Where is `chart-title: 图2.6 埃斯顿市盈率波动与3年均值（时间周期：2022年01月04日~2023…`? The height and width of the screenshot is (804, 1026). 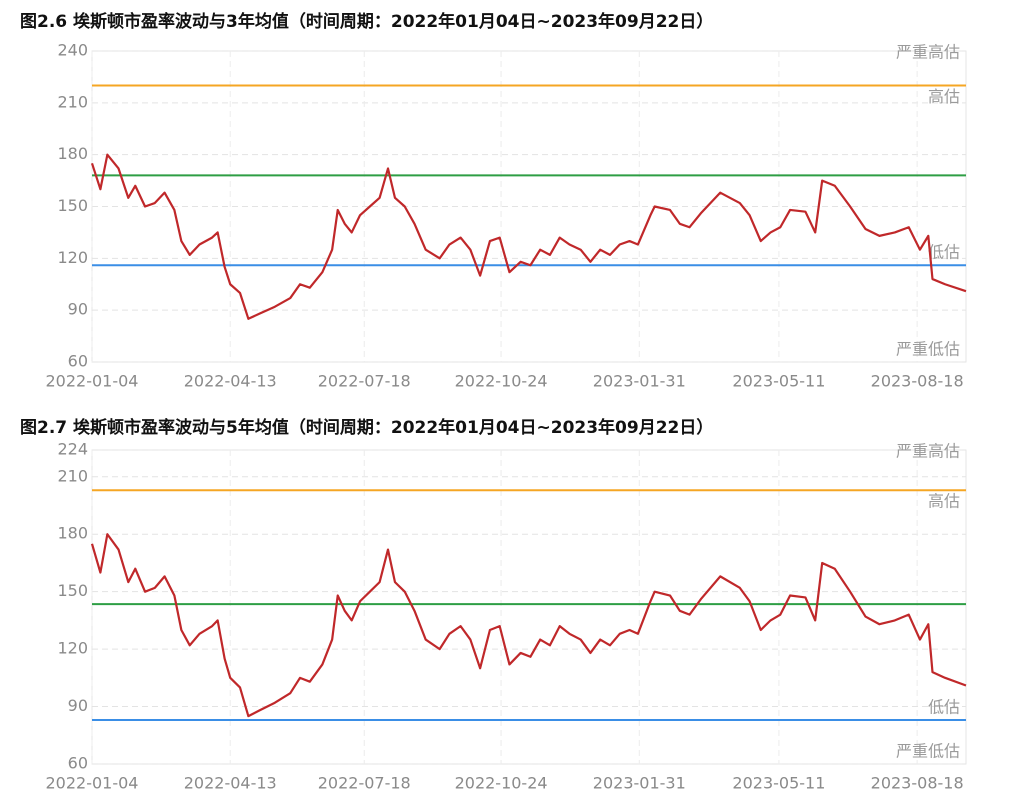
chart-title: 图2.6 埃斯顿市盈率波动与3年均值（时间周期：2022年01月04日~2023… is located at coordinates (366, 21).